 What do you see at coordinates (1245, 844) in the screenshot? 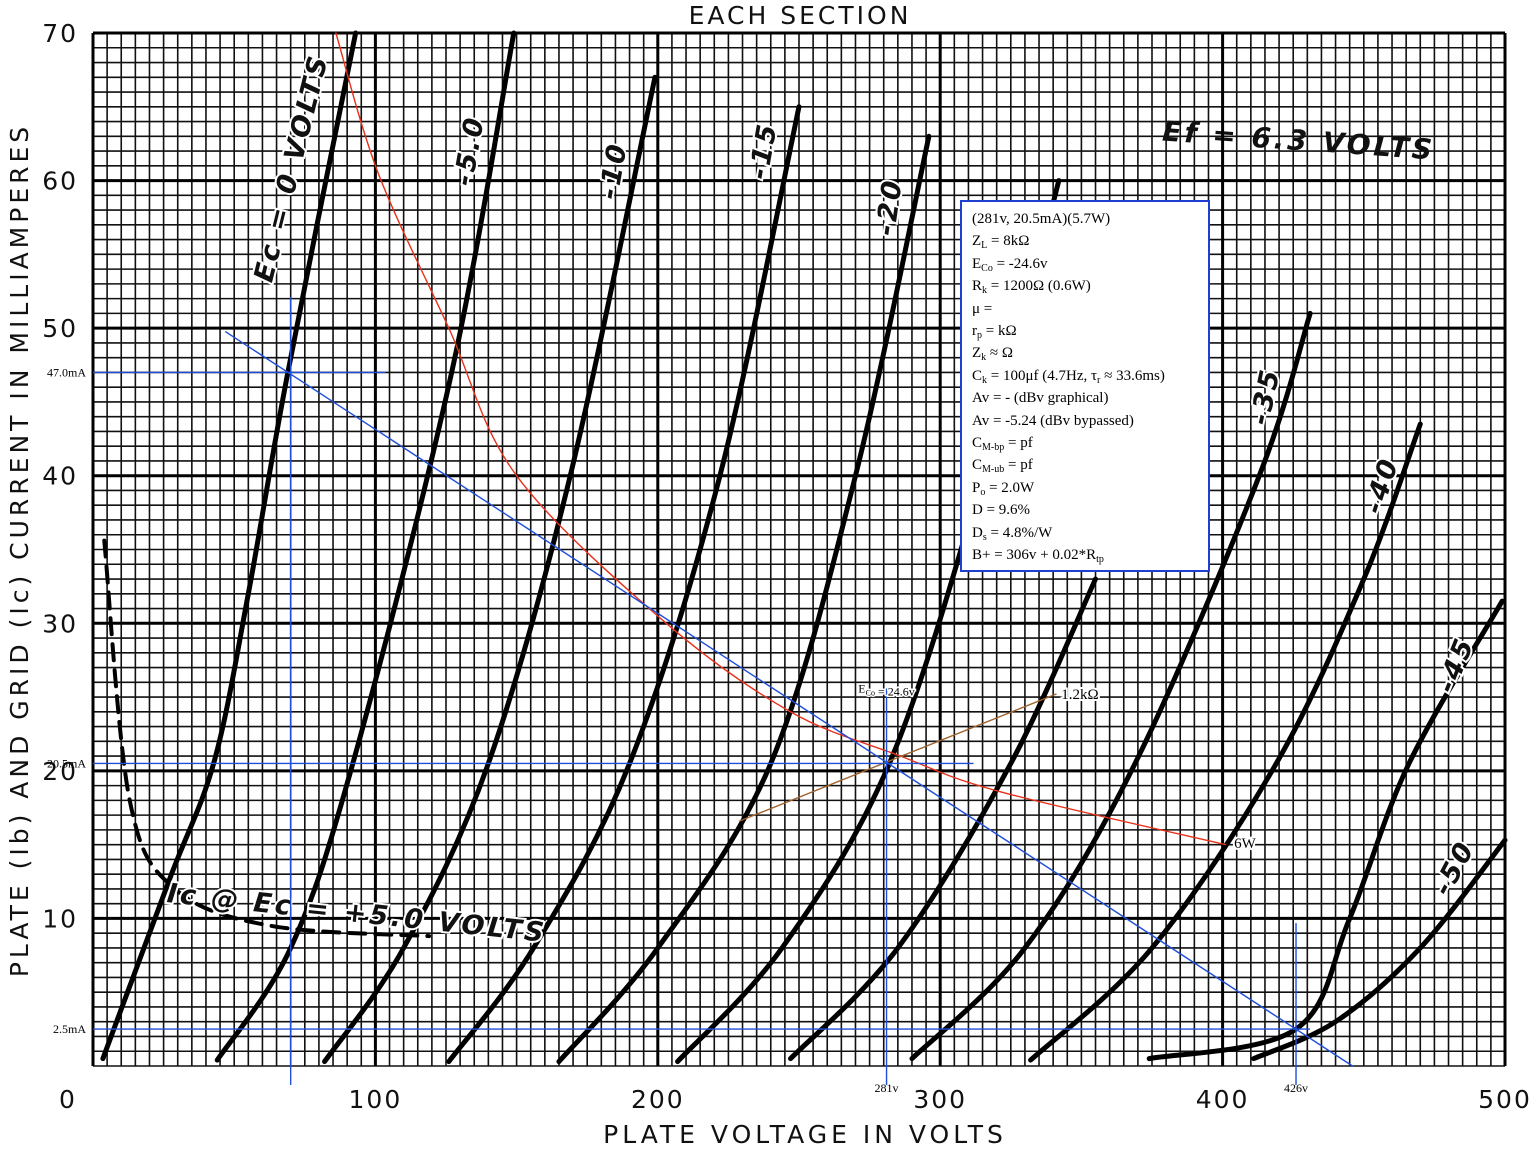
I see `curve-label: 6W` at bounding box center [1245, 844].